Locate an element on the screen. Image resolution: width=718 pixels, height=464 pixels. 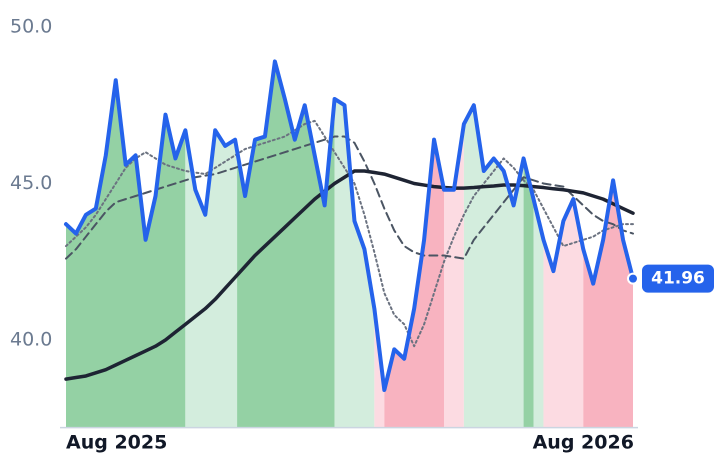
value-badge is located at coordinates (678, 278).